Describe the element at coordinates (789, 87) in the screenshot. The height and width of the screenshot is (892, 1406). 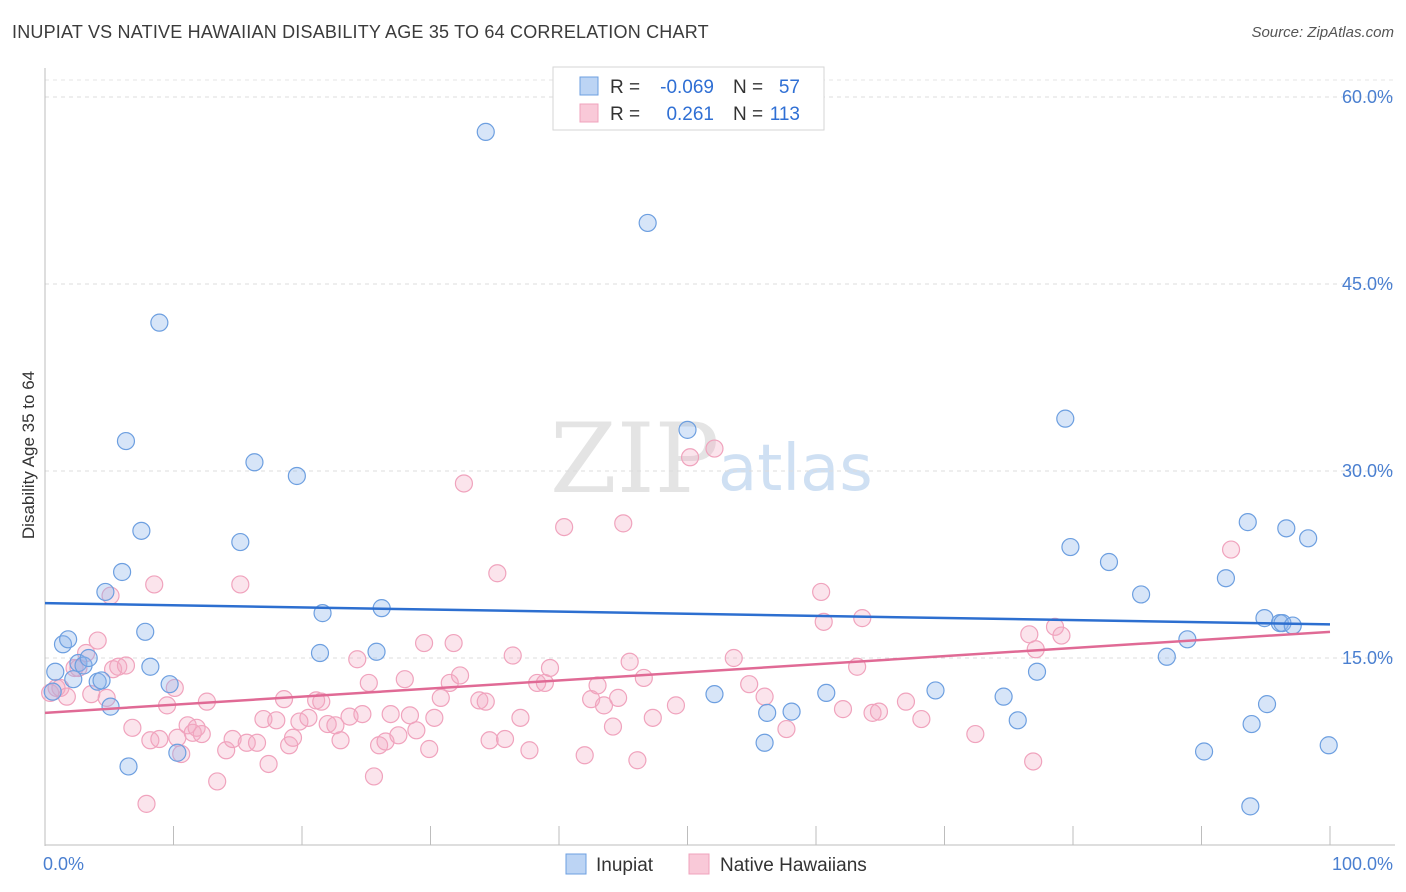
I see `legend-n-value-inupiat: 57` at that location.